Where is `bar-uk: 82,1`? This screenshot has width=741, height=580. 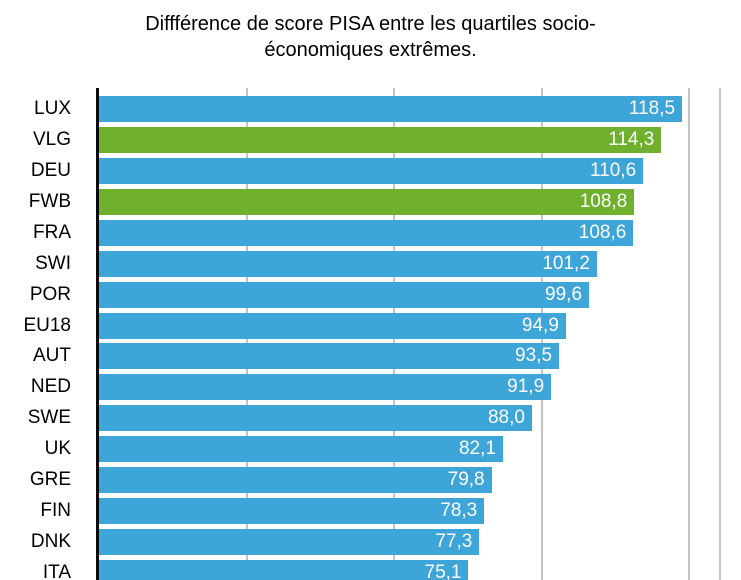 bar-uk: 82,1 is located at coordinates (301, 449).